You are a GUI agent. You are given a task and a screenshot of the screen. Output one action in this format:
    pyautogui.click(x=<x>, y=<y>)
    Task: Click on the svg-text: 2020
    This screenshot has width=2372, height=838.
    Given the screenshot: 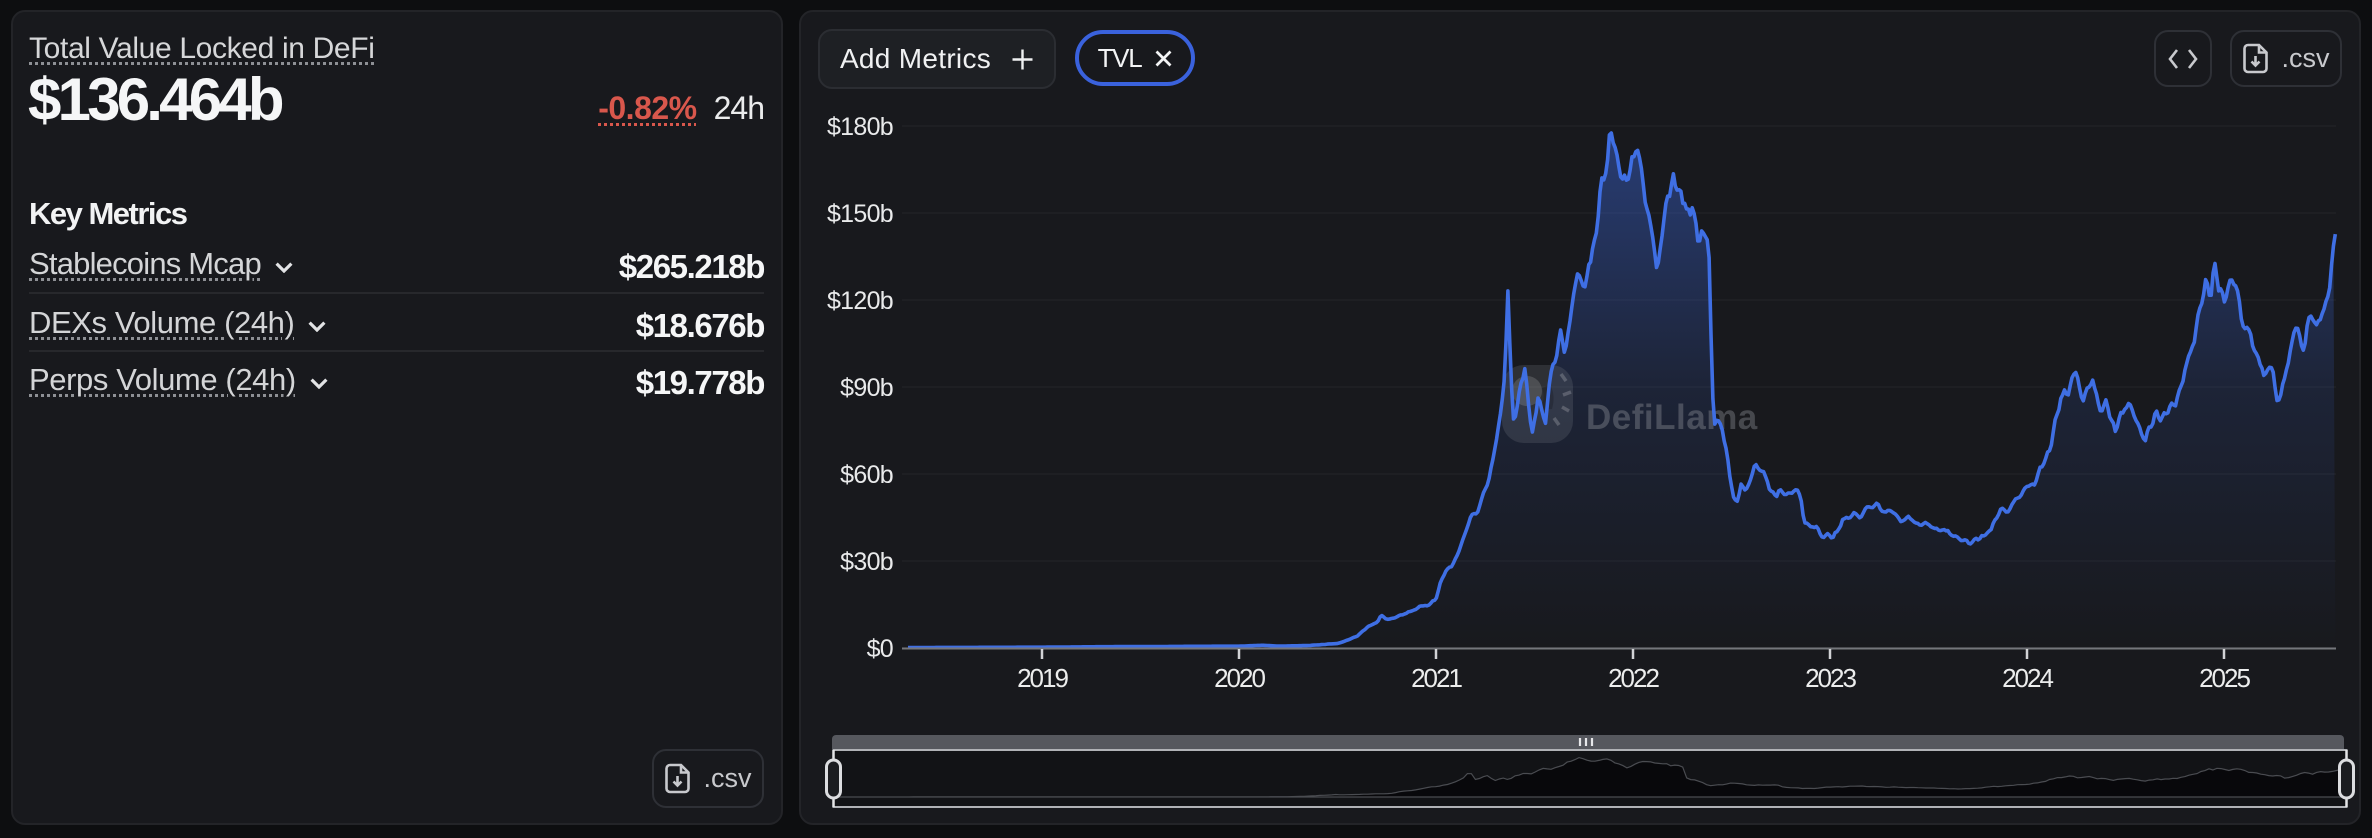 What is the action you would take?
    pyautogui.click(x=1239, y=678)
    